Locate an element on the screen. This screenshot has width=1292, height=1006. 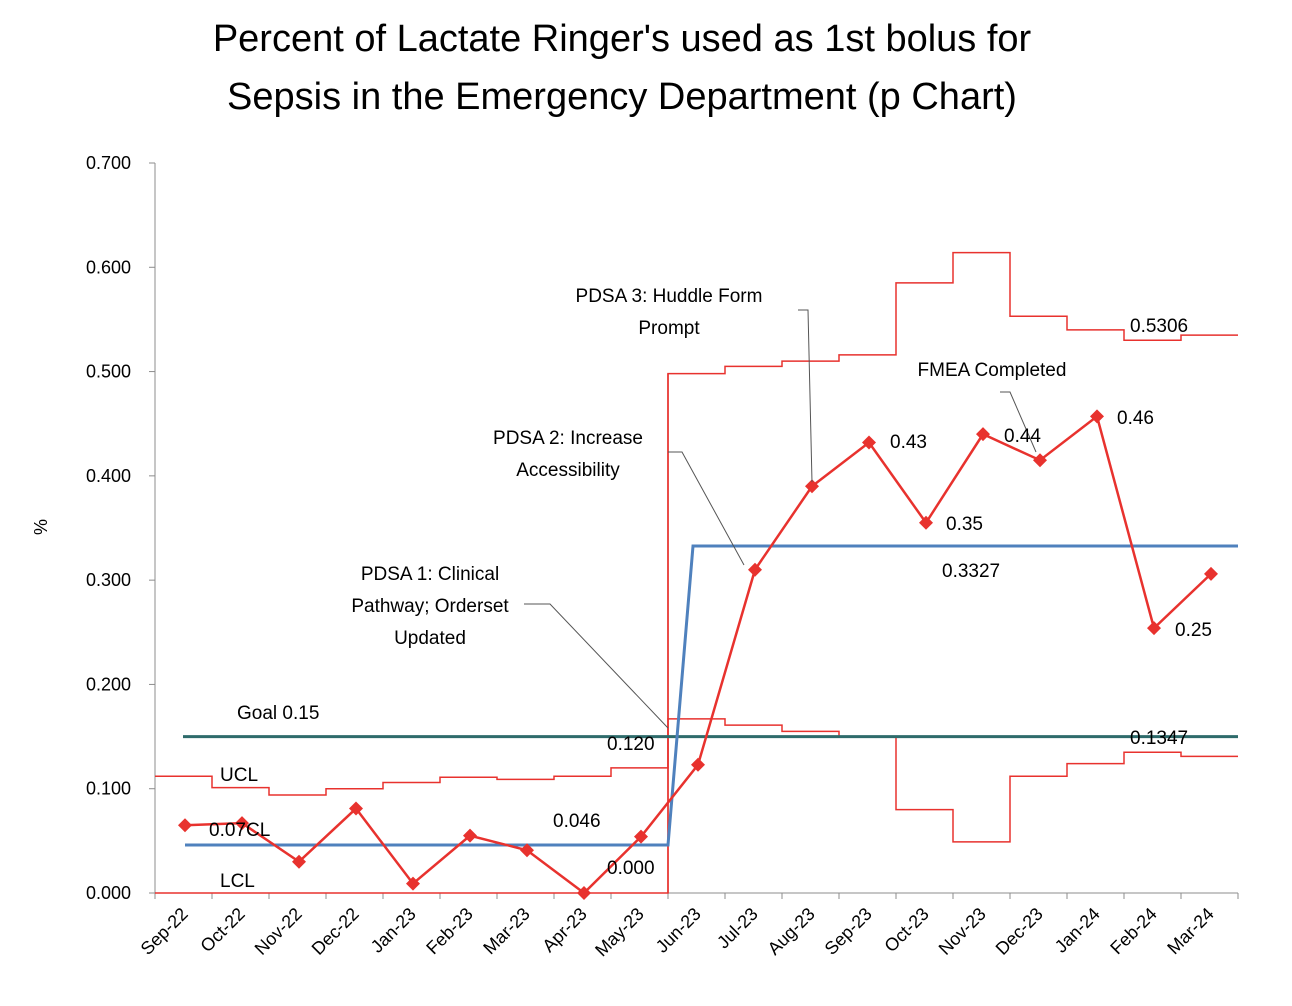
y-tick-label: 0.600 is located at coordinates (108, 267).